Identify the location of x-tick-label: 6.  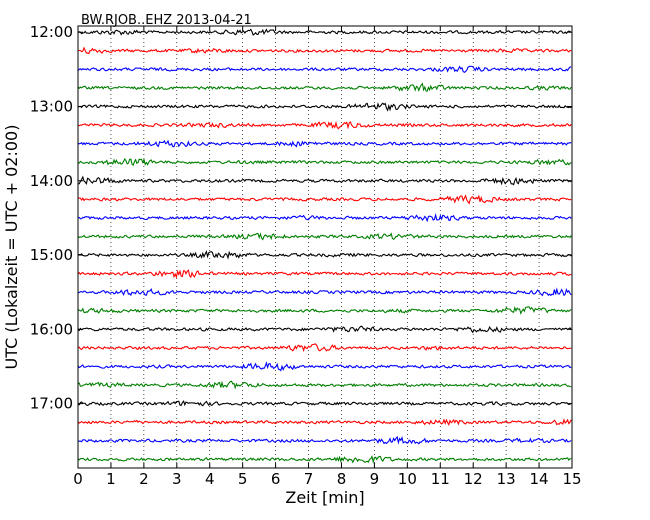
(276, 479).